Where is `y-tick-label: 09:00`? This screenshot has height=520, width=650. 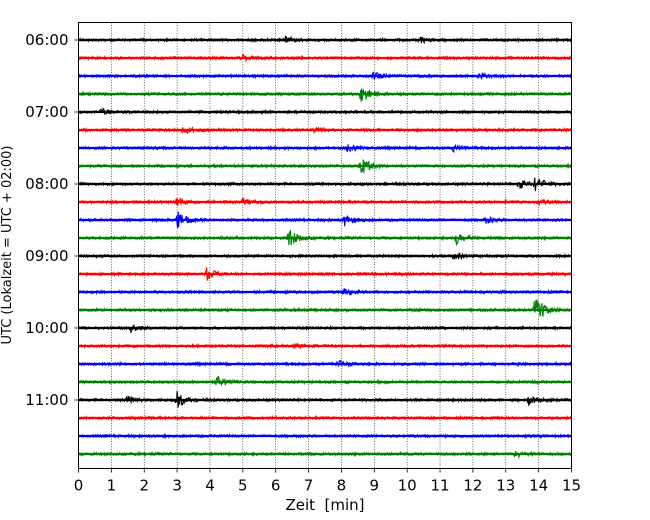 y-tick-label: 09:00 is located at coordinates (46, 256).